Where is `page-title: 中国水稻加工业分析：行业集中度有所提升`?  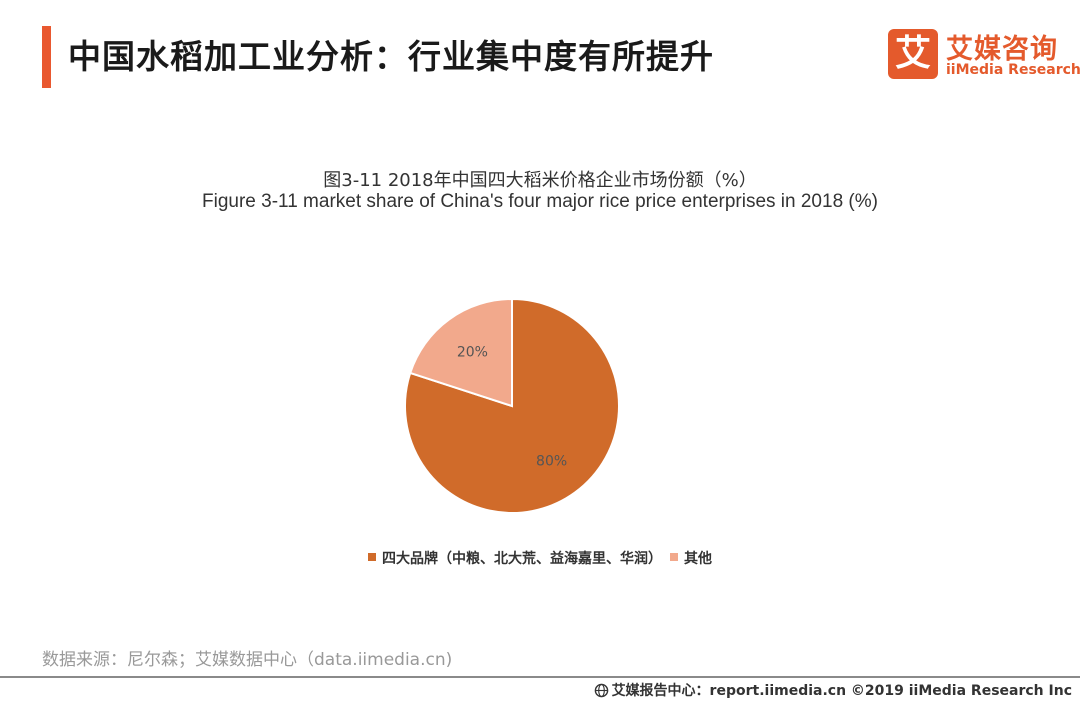
page-title: 中国水稻加工业分析：行业集中度有所提升 is located at coordinates (391, 56).